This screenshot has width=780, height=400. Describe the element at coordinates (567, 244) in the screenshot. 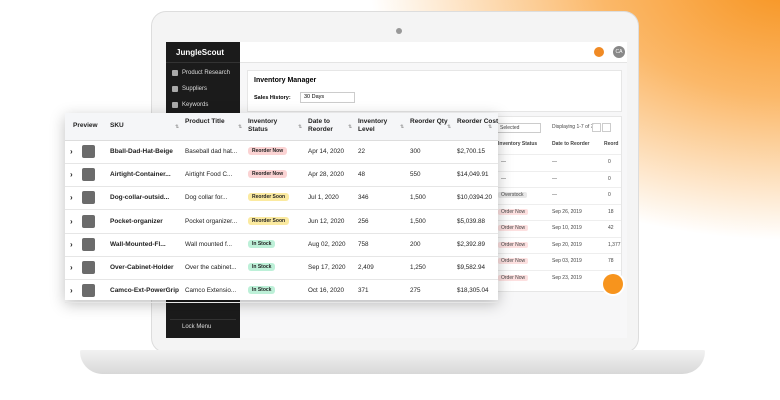

I see `cell: Sep 20, 2019` at that location.